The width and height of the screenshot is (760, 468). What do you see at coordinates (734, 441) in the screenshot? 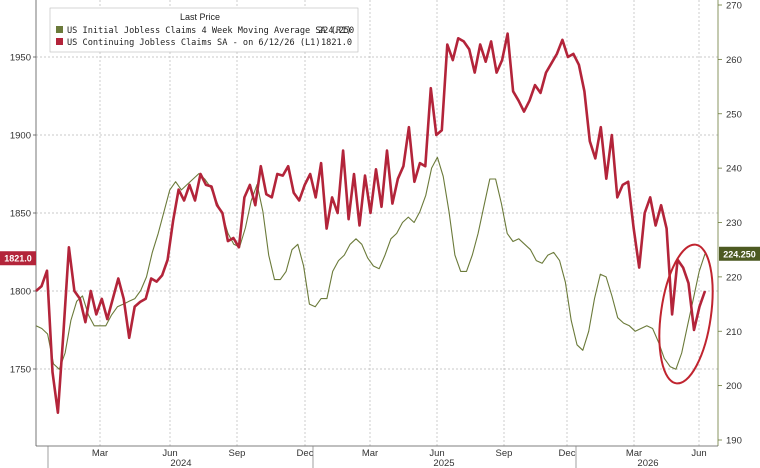
I see `right-tick-label: 190` at bounding box center [734, 441].